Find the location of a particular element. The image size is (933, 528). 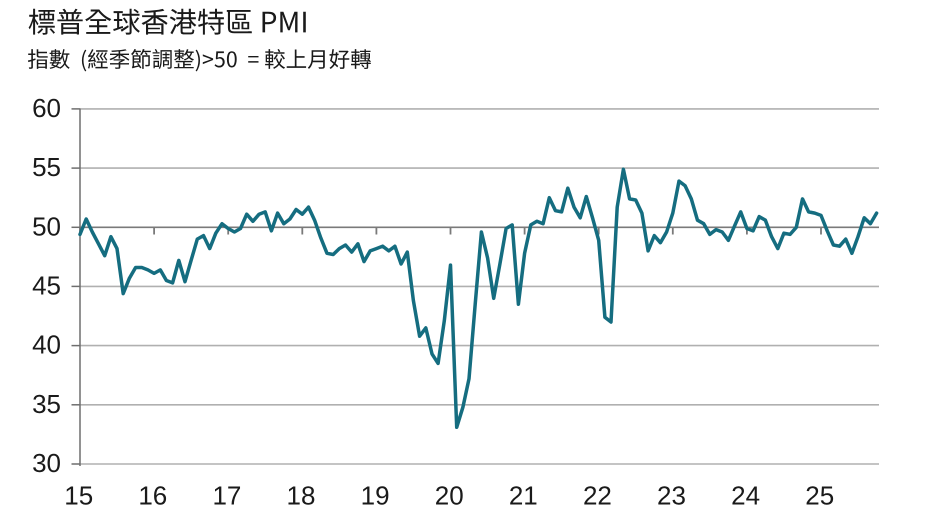

svg-text: 19 is located at coordinates (375, 496).